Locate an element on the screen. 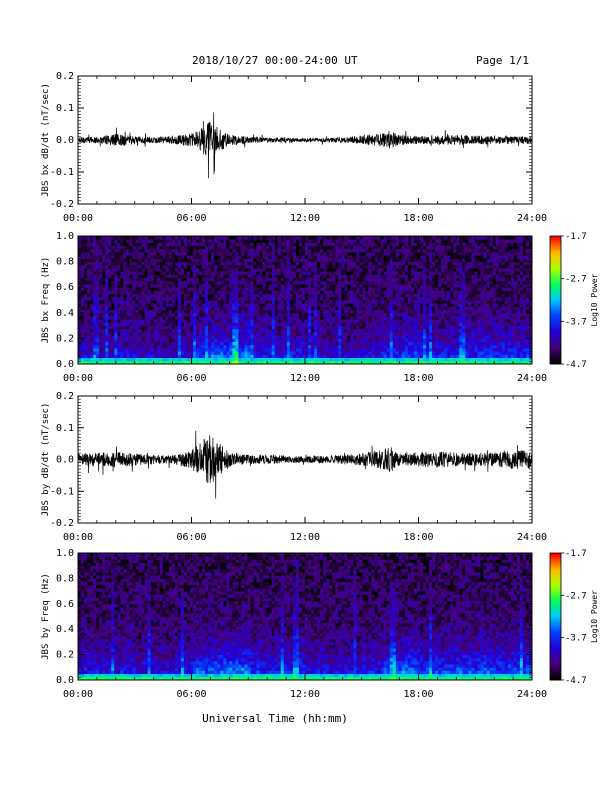 The image size is (612, 792). x-tick-label: 06:00 is located at coordinates (191, 218).